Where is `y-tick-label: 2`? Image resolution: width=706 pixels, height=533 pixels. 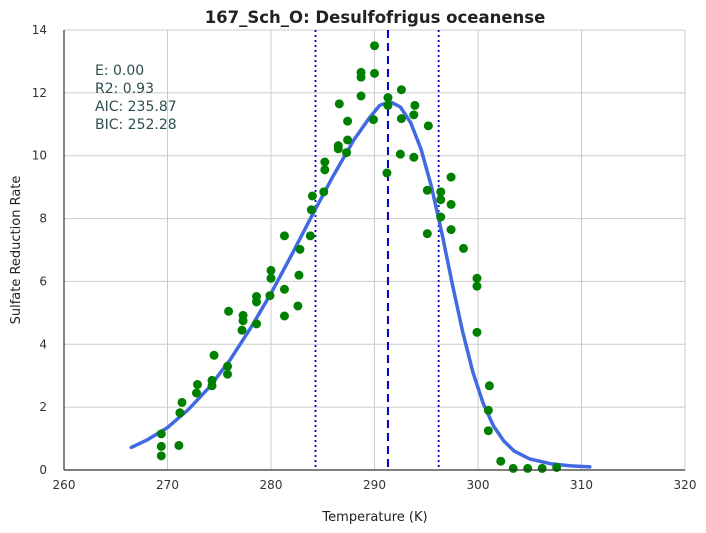
y-tick-label: 2 is located at coordinates (43, 407).